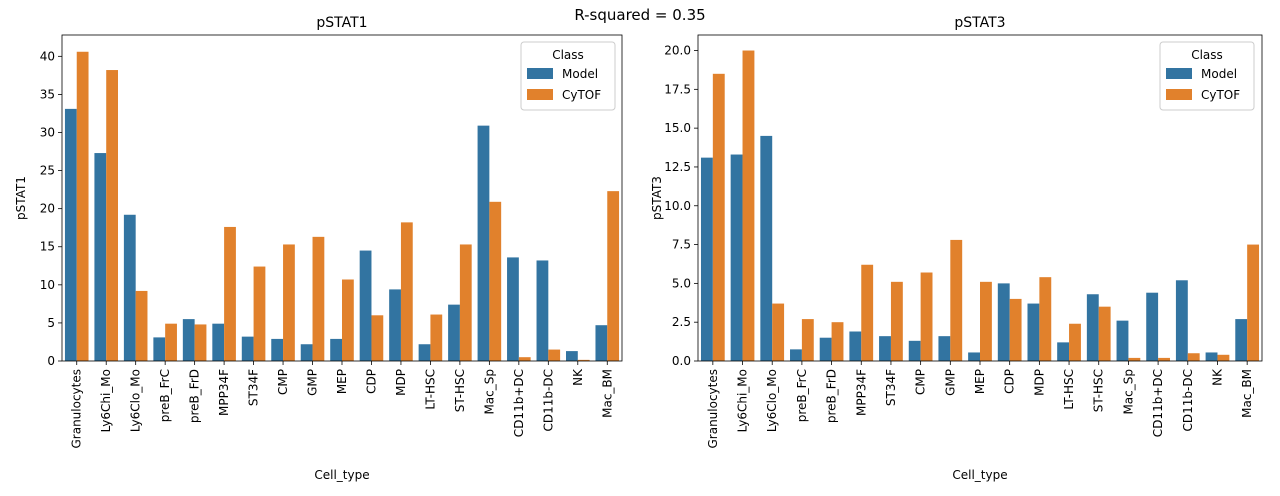 The image size is (1280, 496). I want to click on figure-title: R-squared = 0.35, so click(640, 15).